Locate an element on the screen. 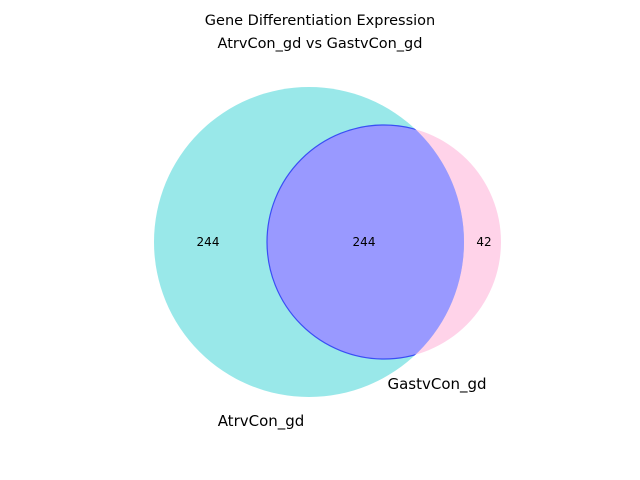  set-a-label: AtrvCon_gd is located at coordinates (261, 421).